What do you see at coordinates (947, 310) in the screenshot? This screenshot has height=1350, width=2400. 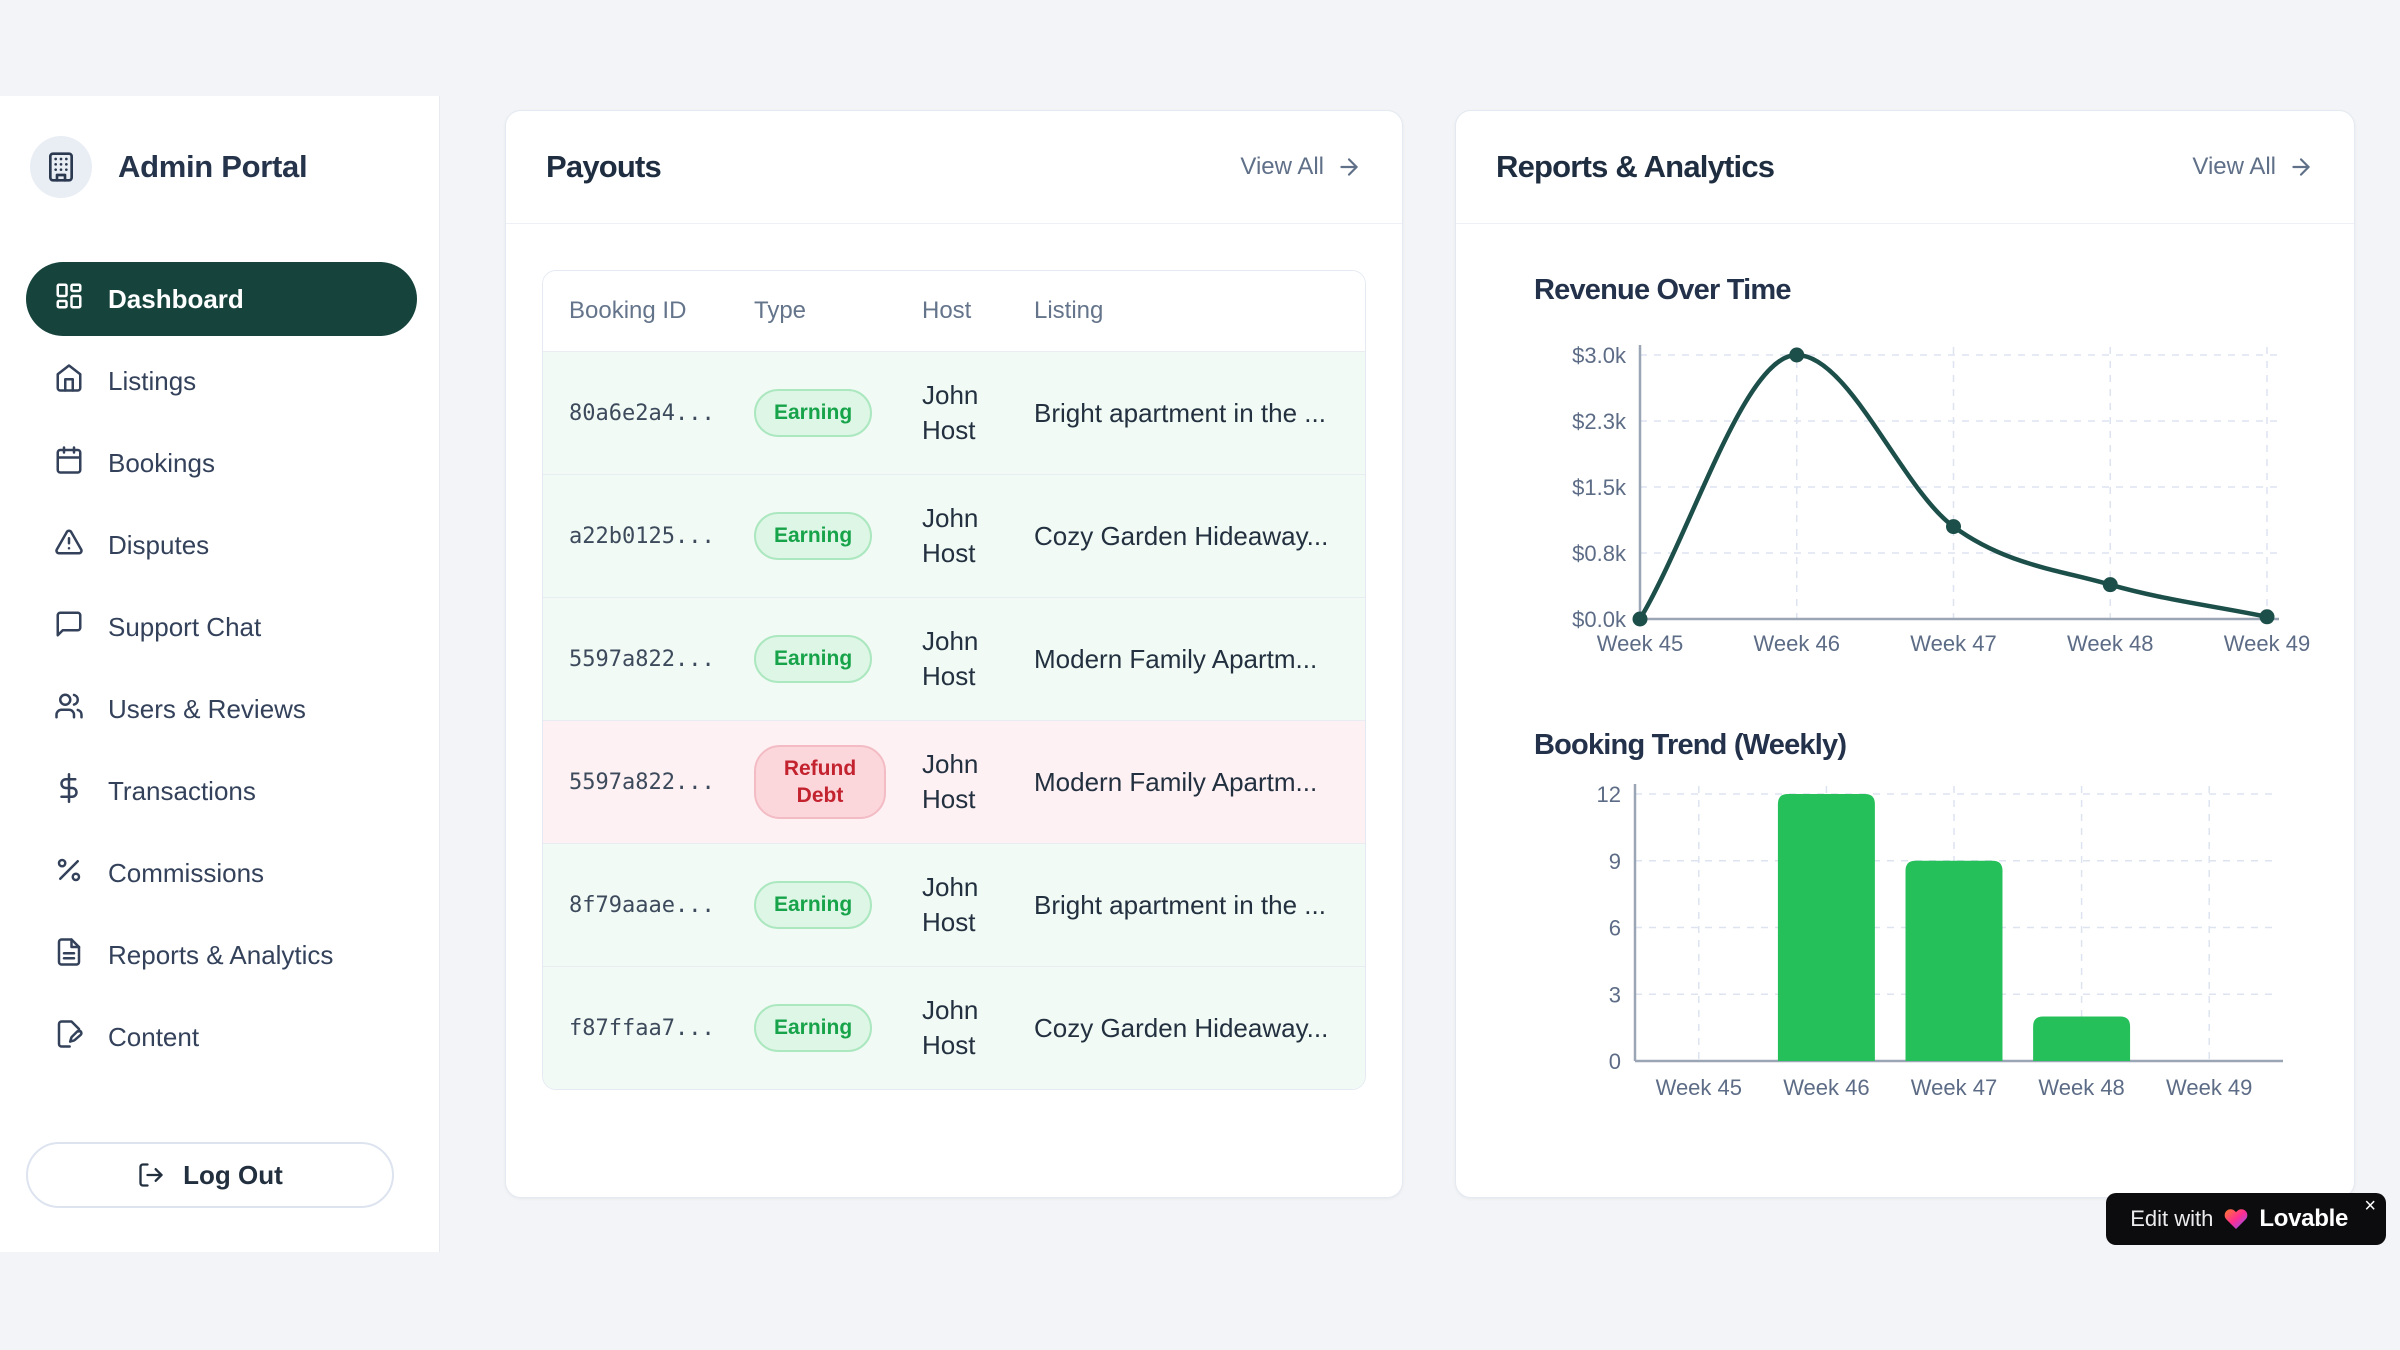 I see `col-host: Host` at bounding box center [947, 310].